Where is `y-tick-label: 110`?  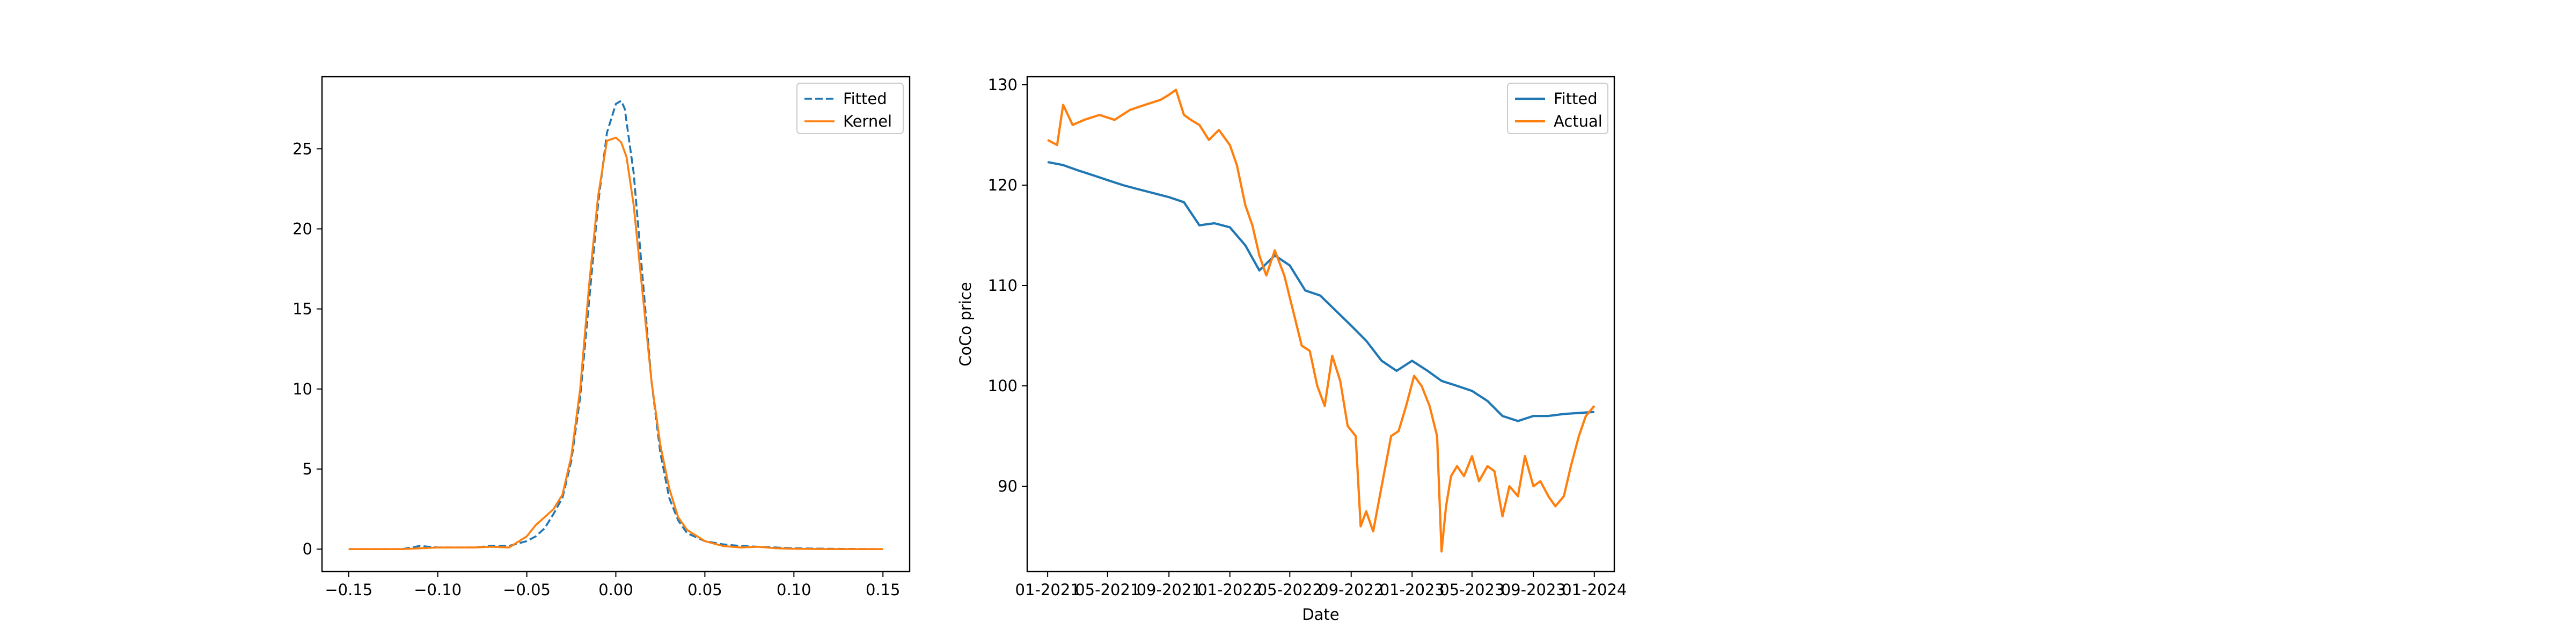
y-tick-label: 110 is located at coordinates (1003, 285).